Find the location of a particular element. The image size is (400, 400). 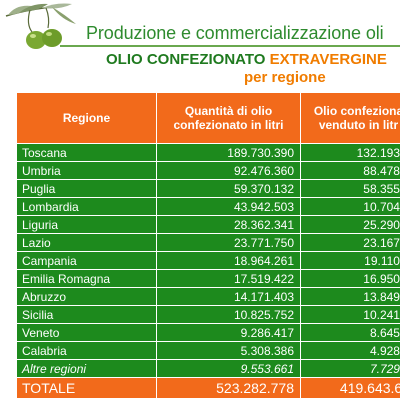

cell-sold: 23.167.8 is located at coordinates (350, 242).